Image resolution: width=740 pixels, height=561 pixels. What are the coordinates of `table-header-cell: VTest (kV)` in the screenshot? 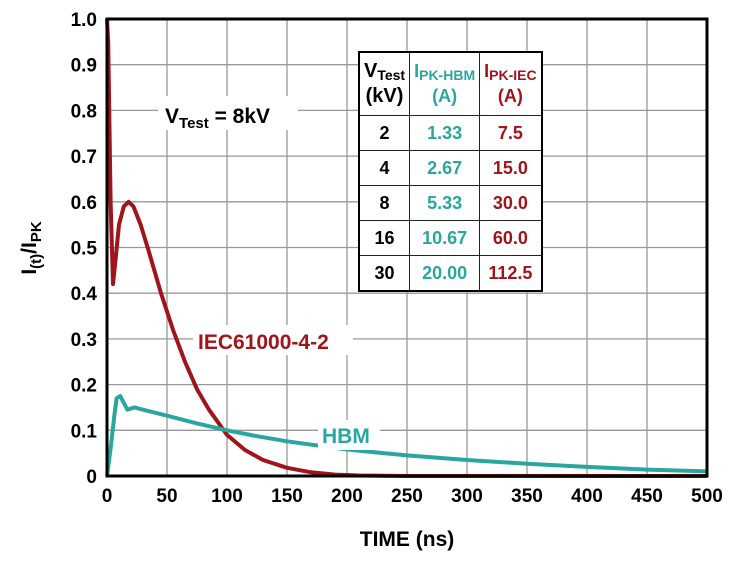 It's located at (384, 83).